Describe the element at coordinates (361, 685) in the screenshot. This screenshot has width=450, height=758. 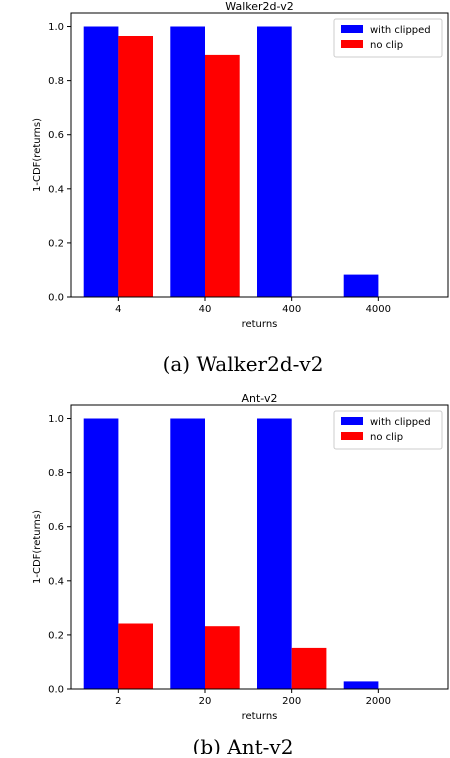
I see `bar-with-clipped-2000` at that location.